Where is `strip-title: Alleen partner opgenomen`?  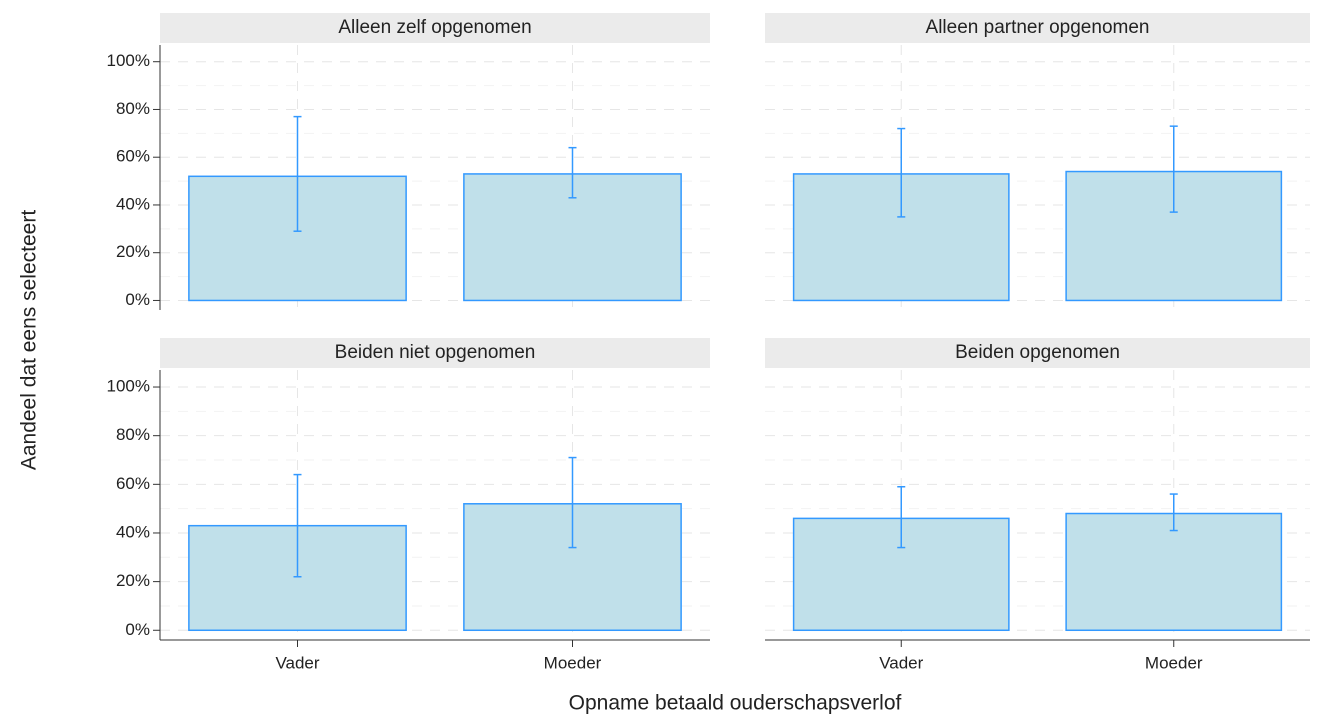
strip-title: Alleen partner opgenomen is located at coordinates (1038, 27).